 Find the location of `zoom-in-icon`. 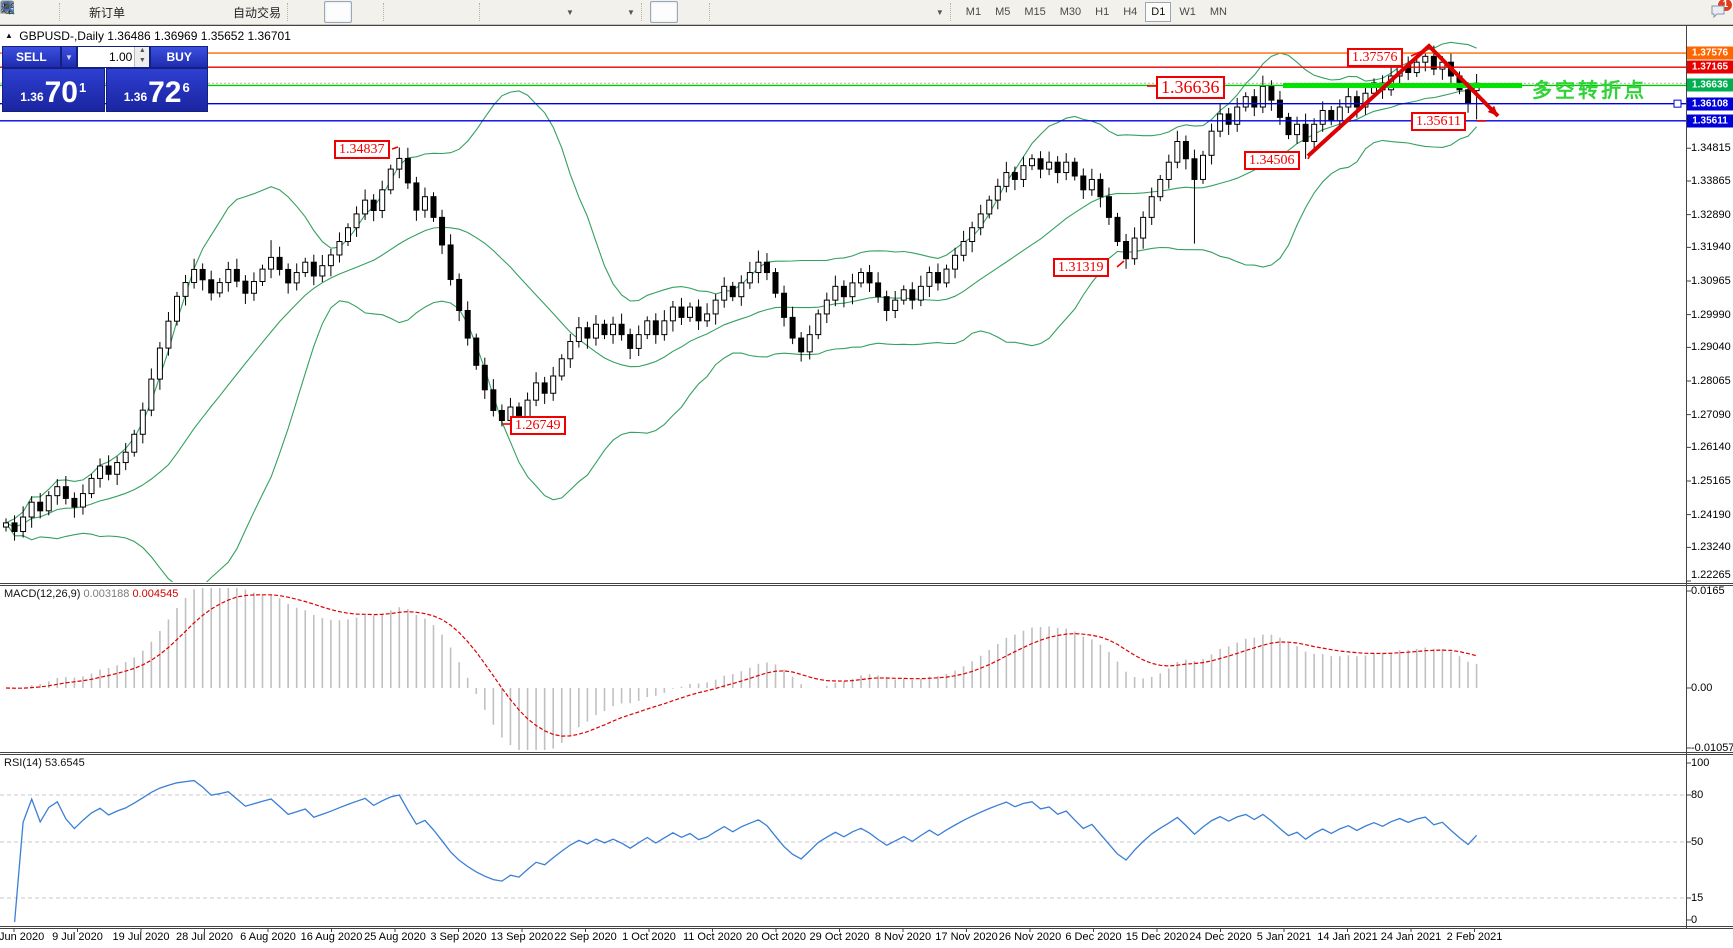

zoom-in-icon is located at coordinates (208, 10).